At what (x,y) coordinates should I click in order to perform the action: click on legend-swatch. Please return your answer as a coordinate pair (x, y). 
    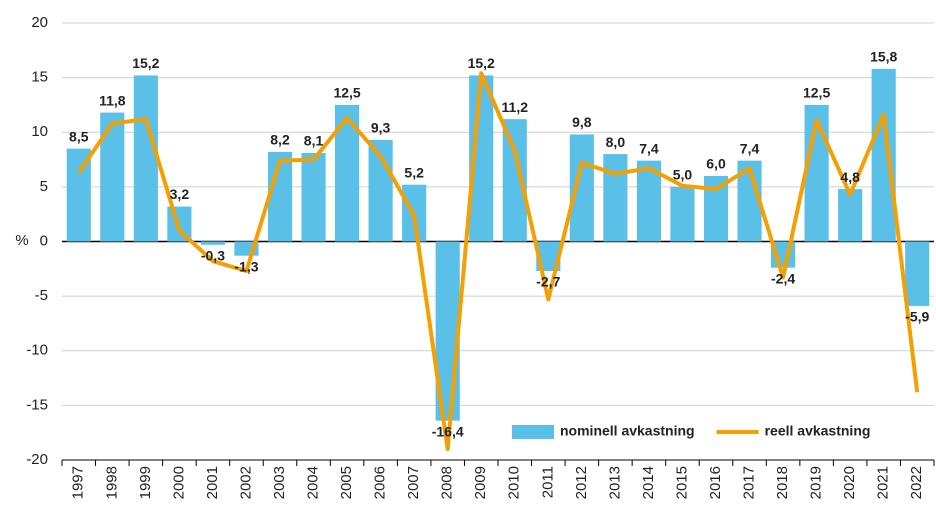
    Looking at the image, I should click on (533, 432).